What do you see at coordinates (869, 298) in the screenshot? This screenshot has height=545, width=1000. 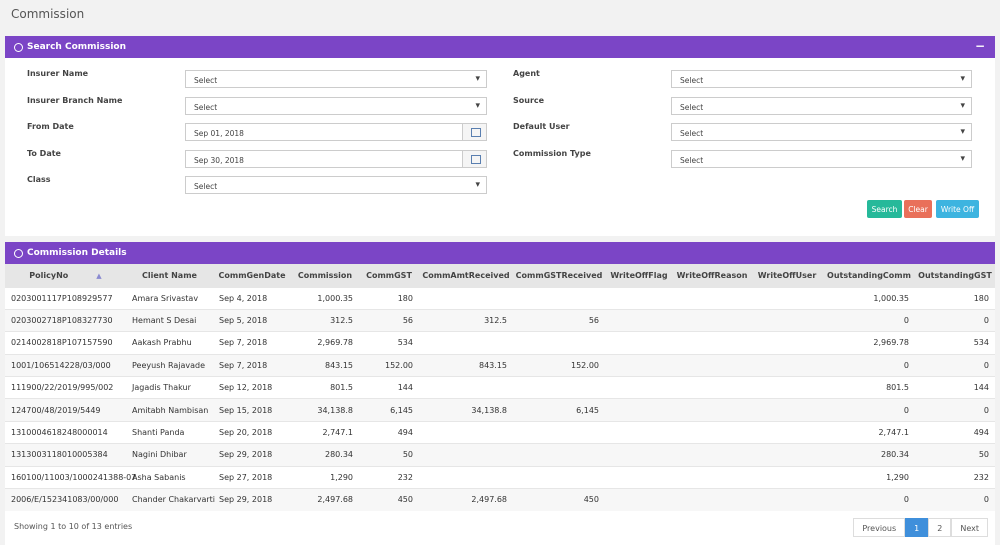 I see `table-cell: 1,000.35` at bounding box center [869, 298].